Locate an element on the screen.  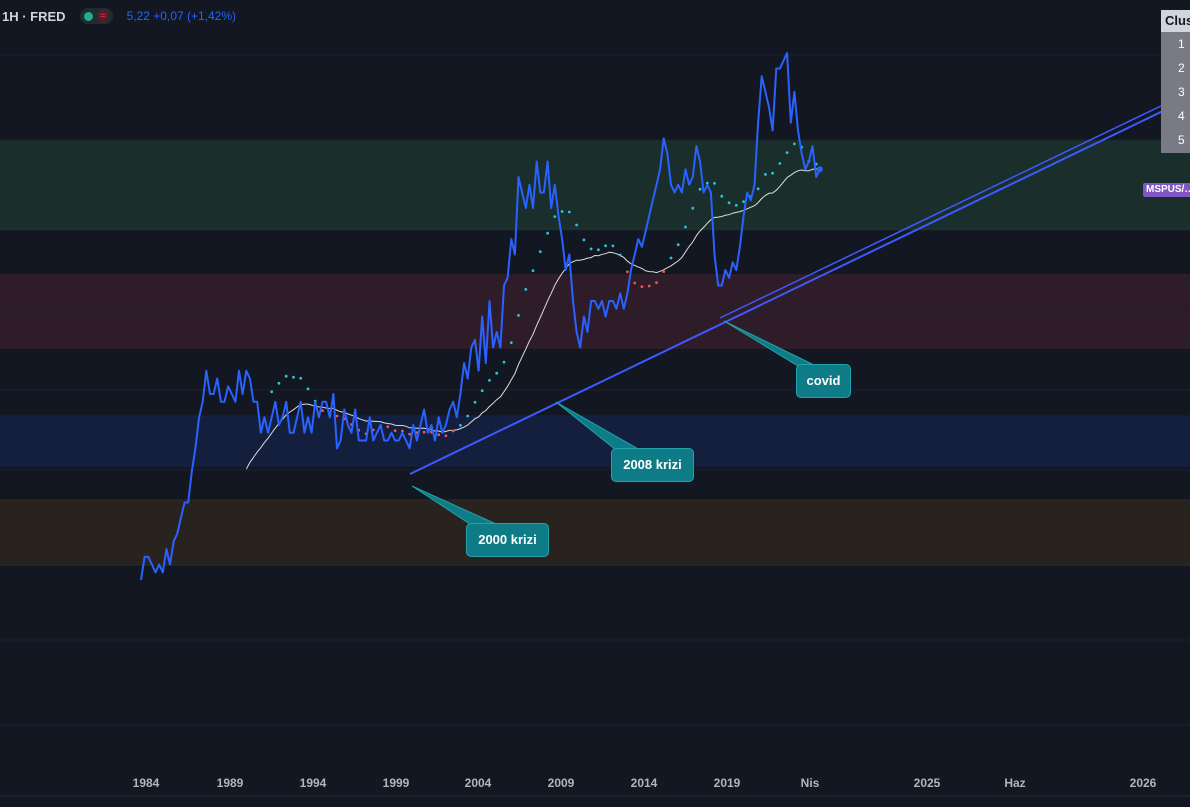
x-tick-label: 2026 is located at coordinates (1143, 783).